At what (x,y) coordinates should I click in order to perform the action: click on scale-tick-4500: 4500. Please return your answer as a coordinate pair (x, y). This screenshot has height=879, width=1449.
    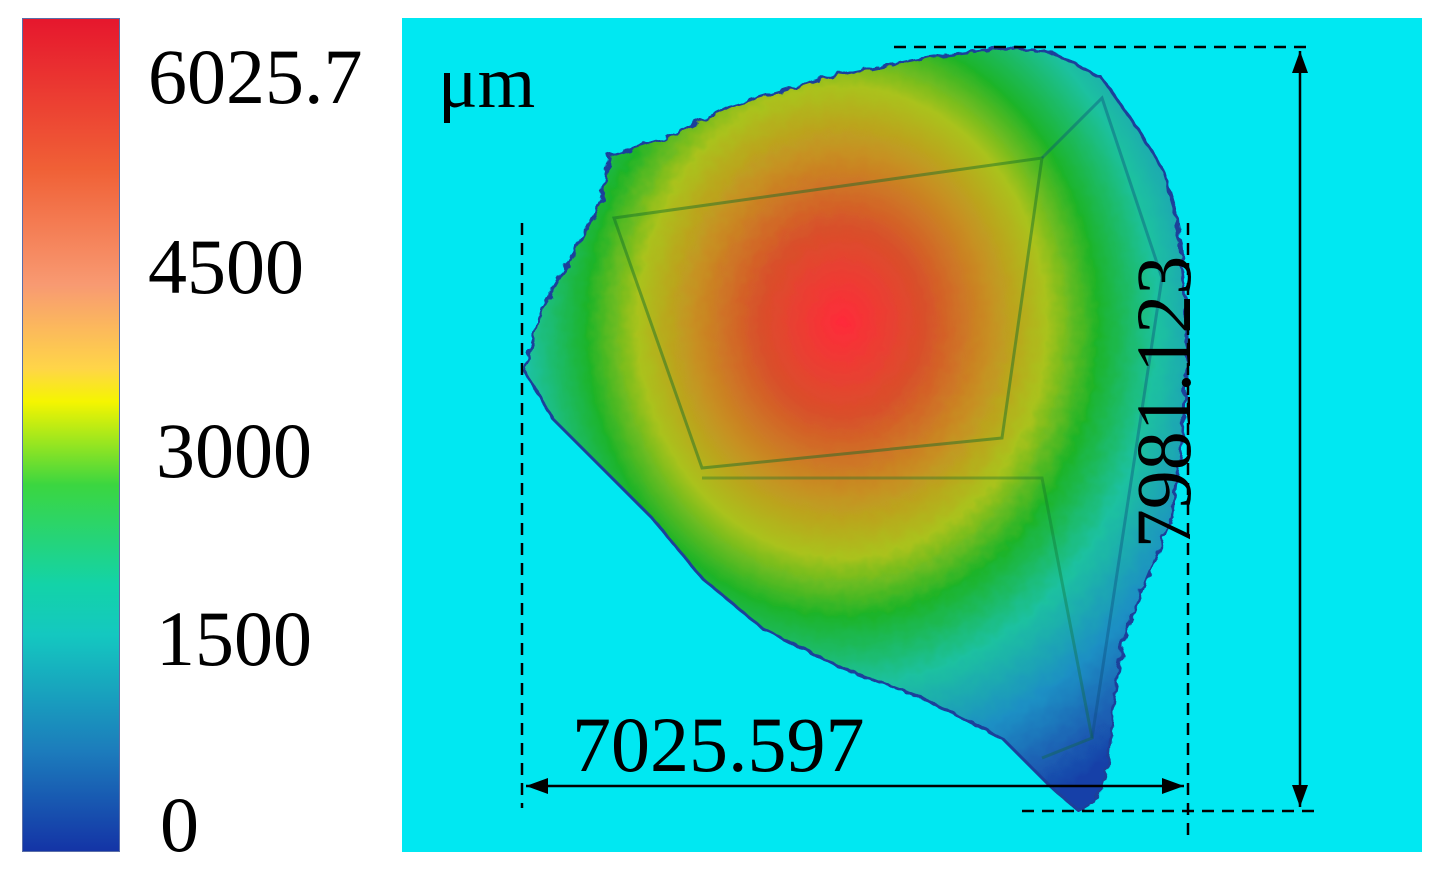
    Looking at the image, I should click on (226, 266).